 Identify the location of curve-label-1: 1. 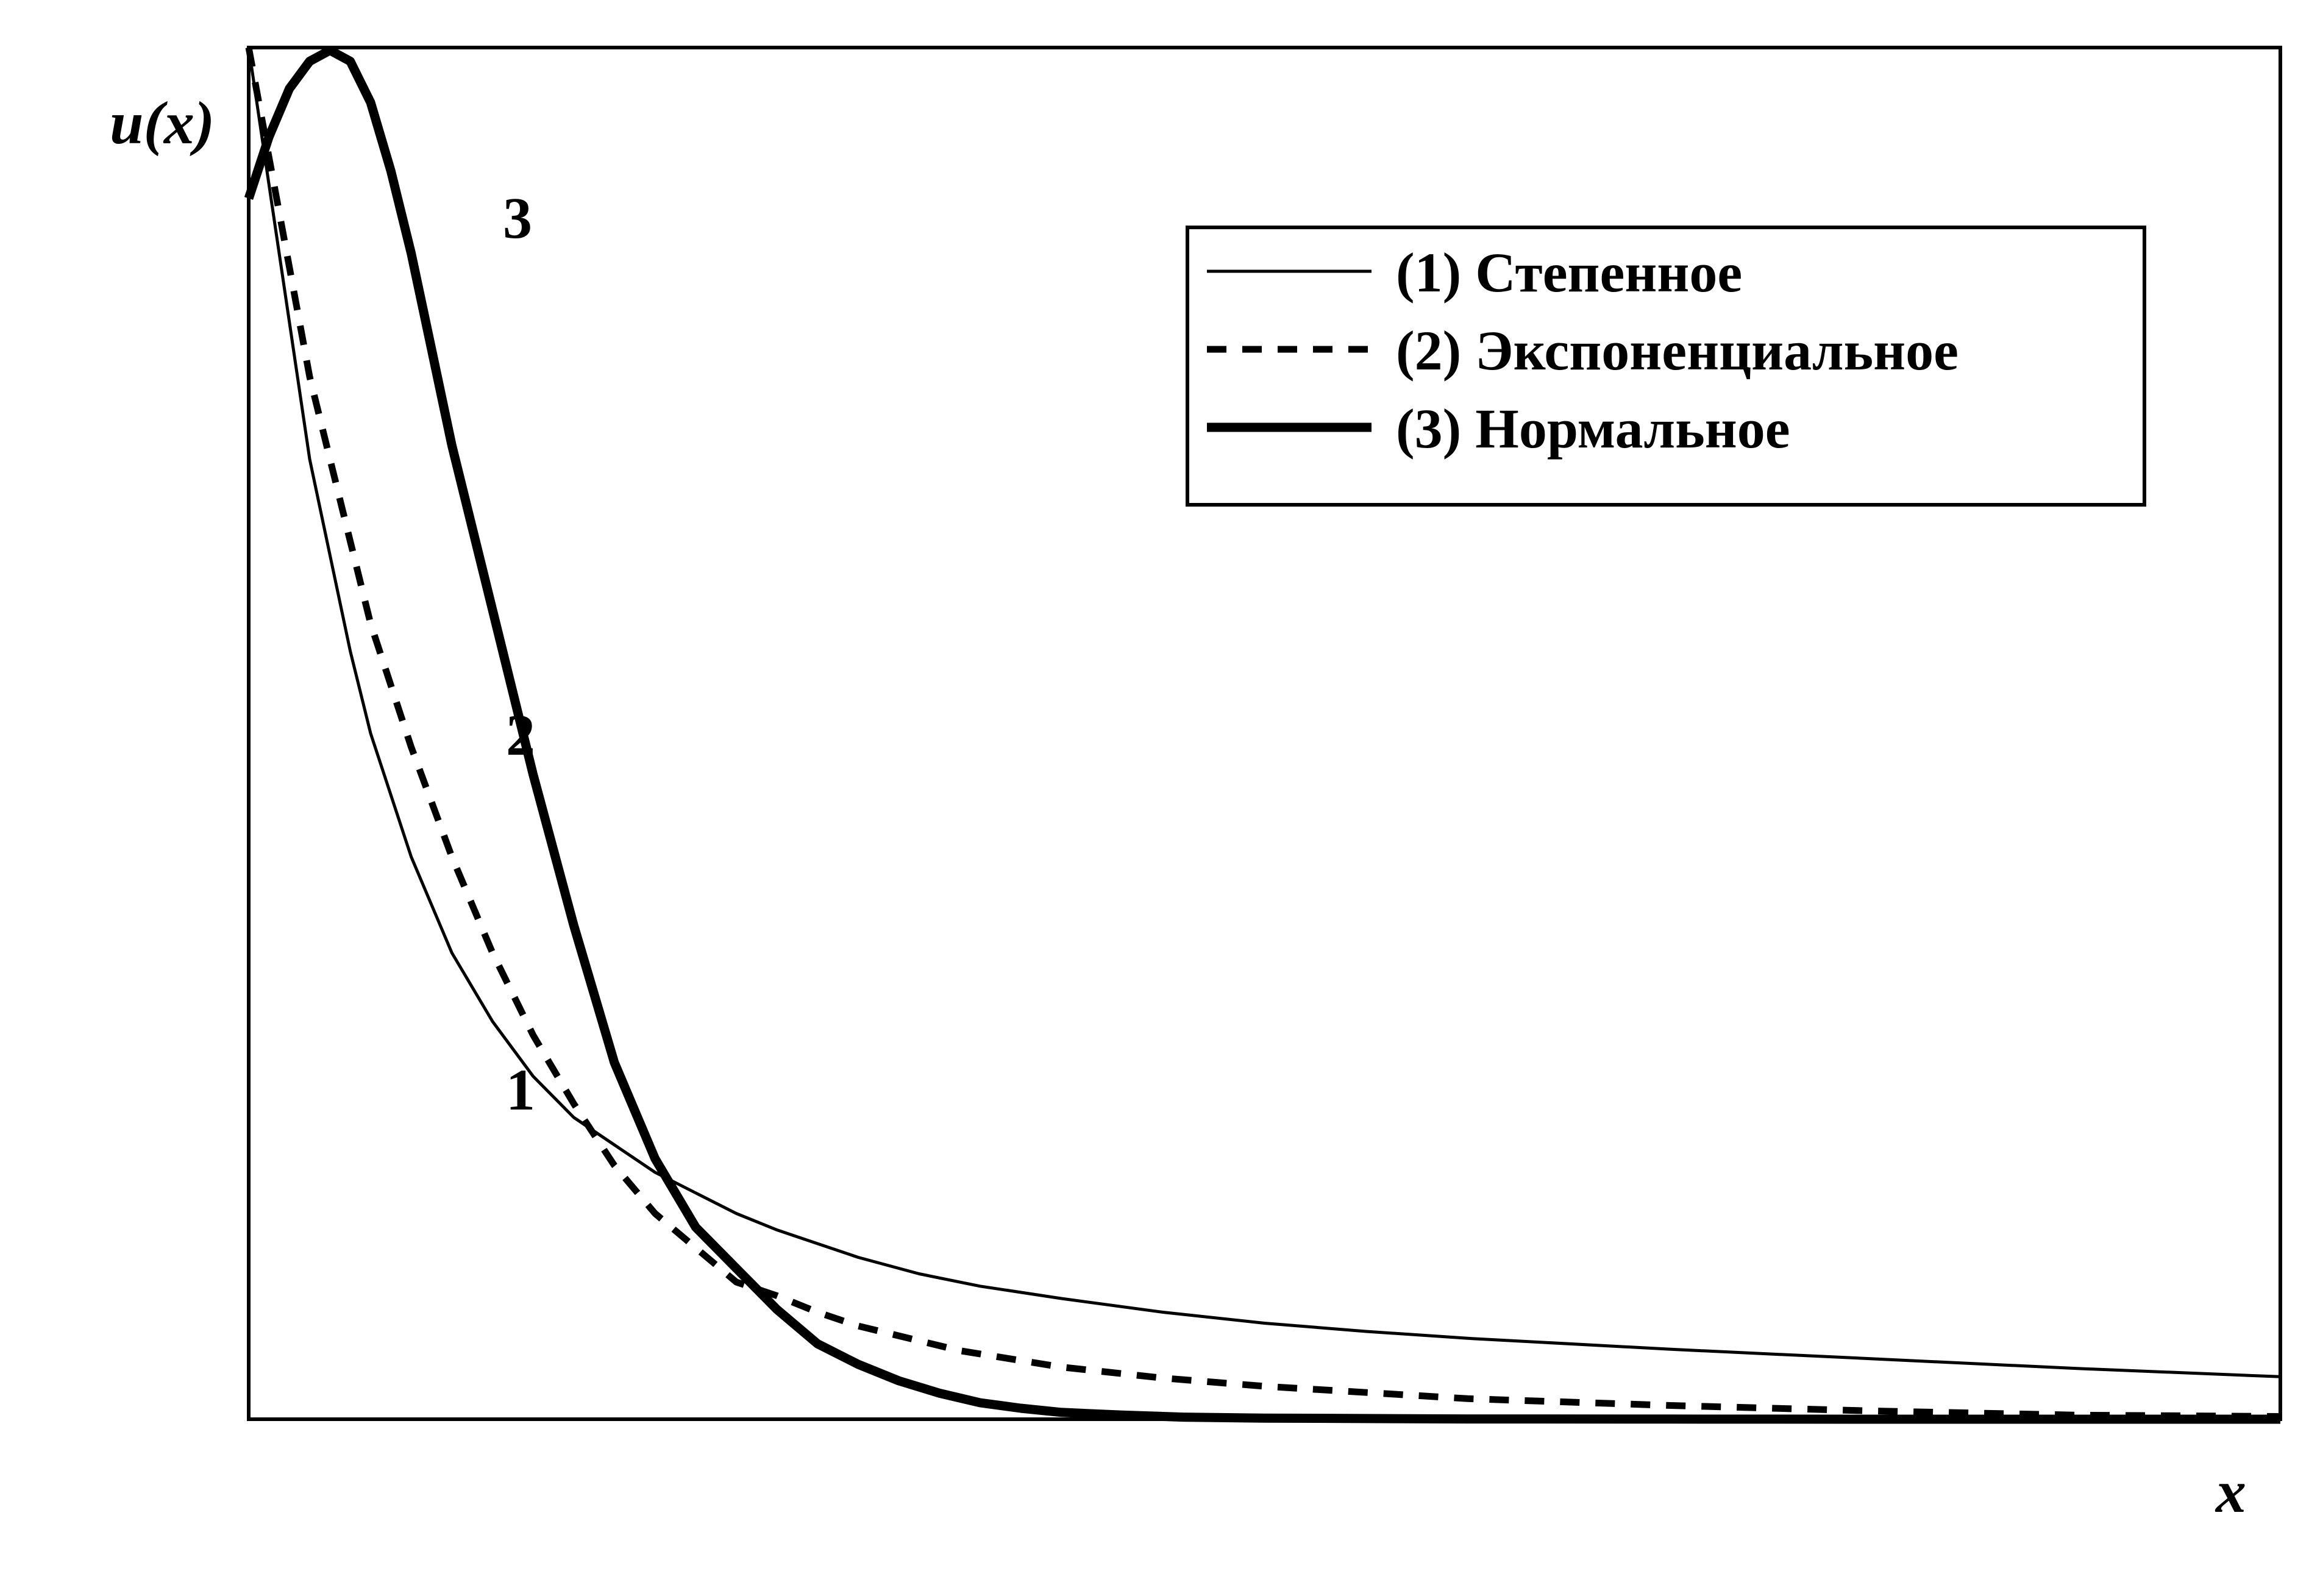
(520, 1089).